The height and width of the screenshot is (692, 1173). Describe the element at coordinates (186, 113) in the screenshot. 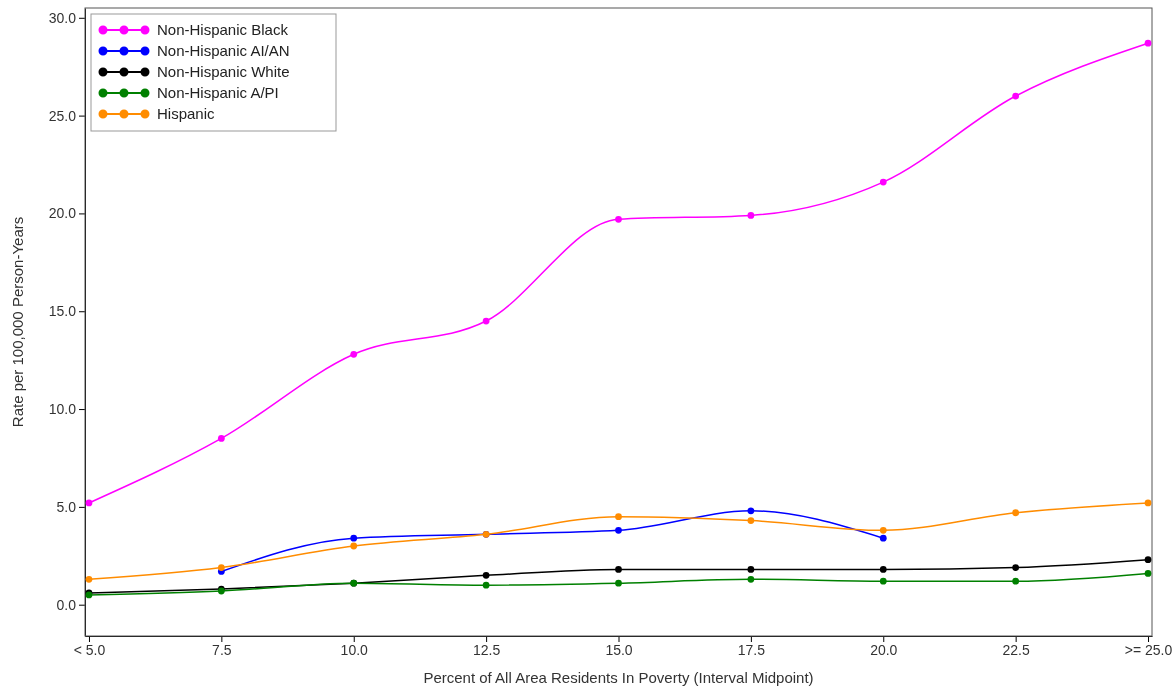

I see `legend-label: Hispanic` at that location.